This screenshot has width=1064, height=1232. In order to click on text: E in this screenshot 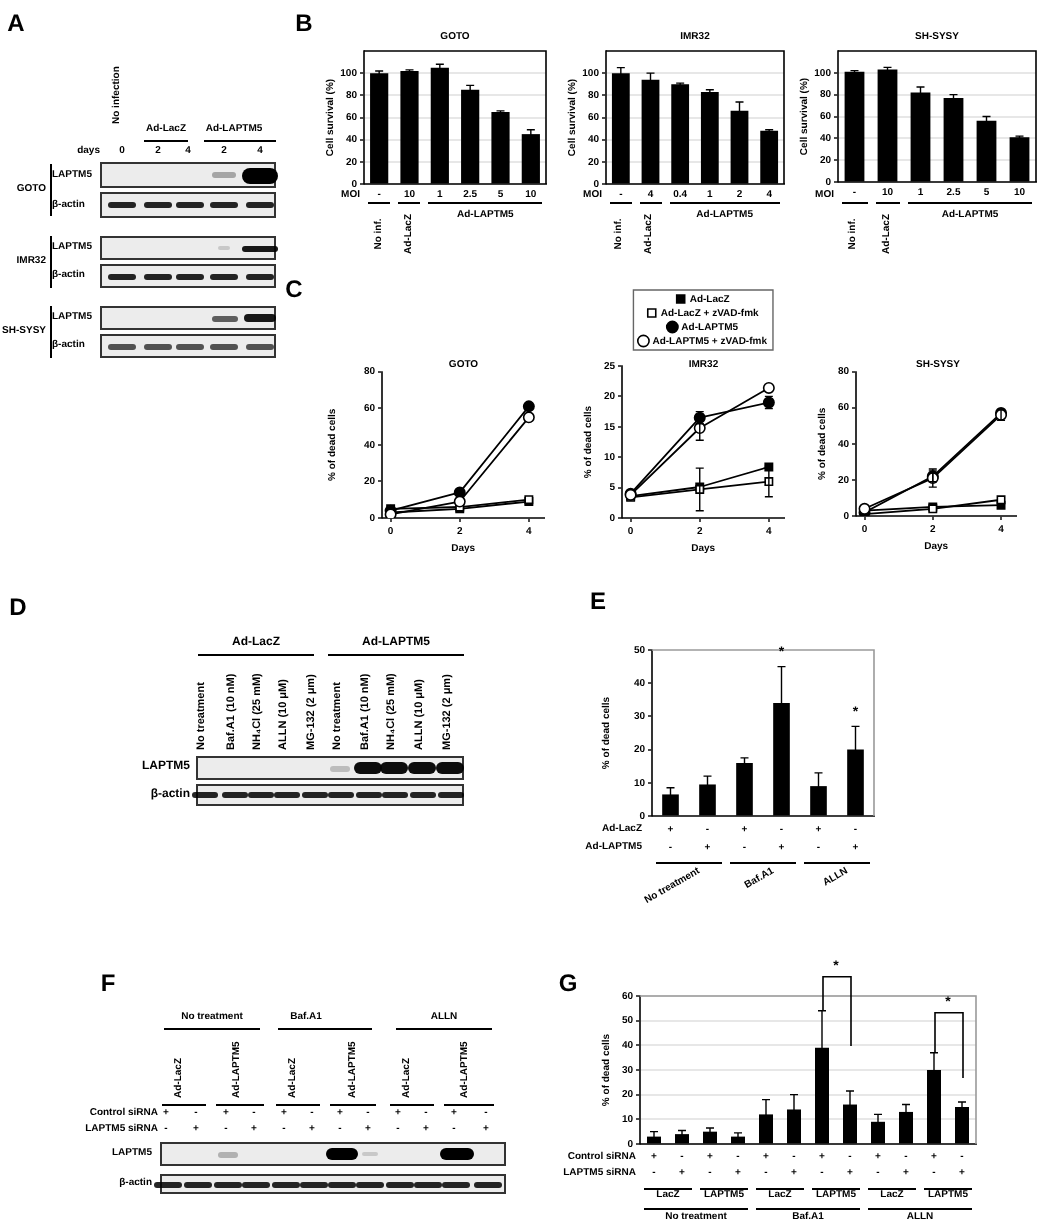, I will do `click(598, 601)`.